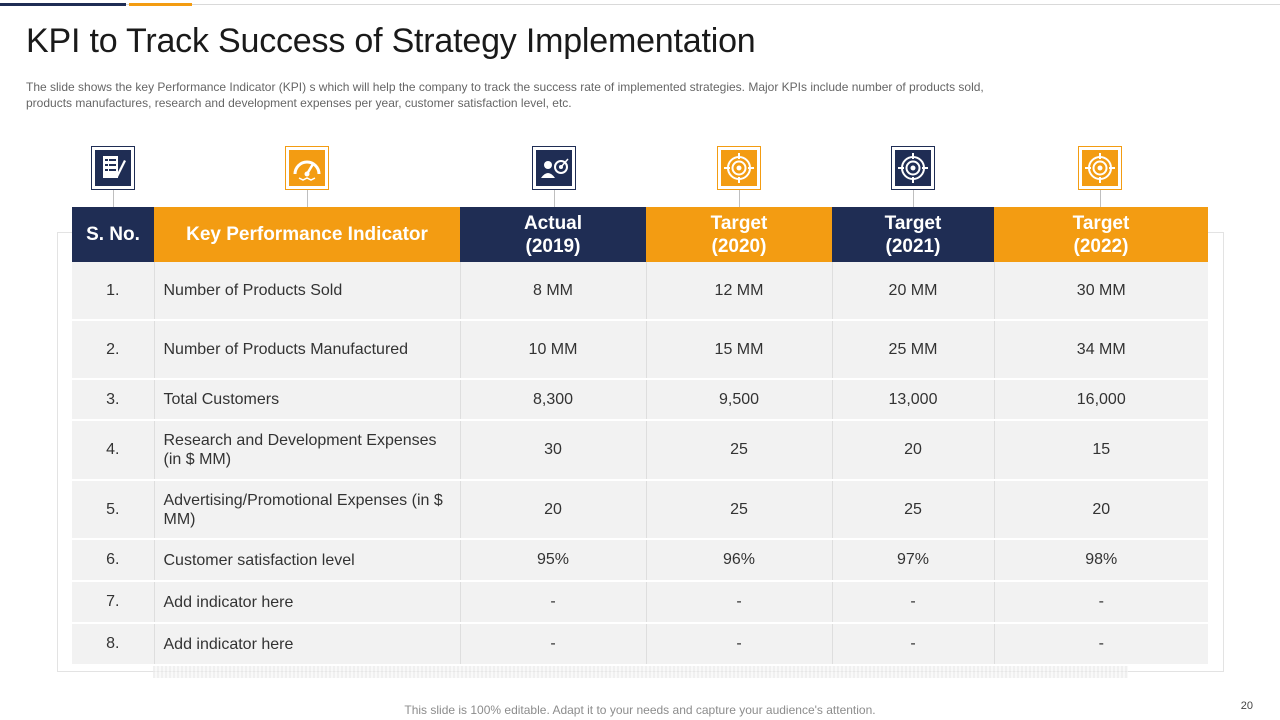  I want to click on cell-target-2022: 15, so click(1100, 450).